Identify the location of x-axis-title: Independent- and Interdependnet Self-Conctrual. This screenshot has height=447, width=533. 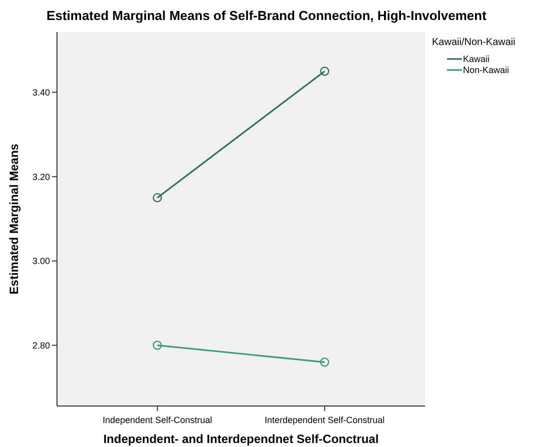
(241, 439).